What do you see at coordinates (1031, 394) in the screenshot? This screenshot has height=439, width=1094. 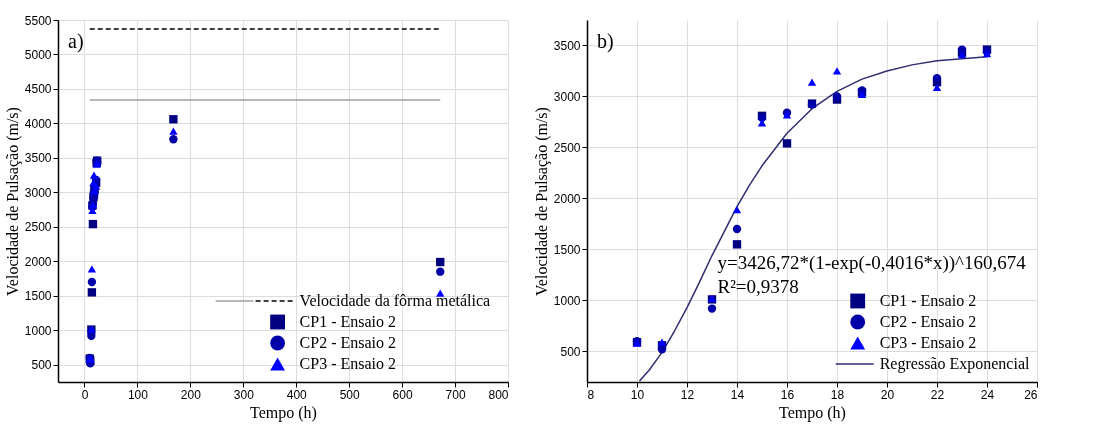 I see `x-tick-label: 26` at bounding box center [1031, 394].